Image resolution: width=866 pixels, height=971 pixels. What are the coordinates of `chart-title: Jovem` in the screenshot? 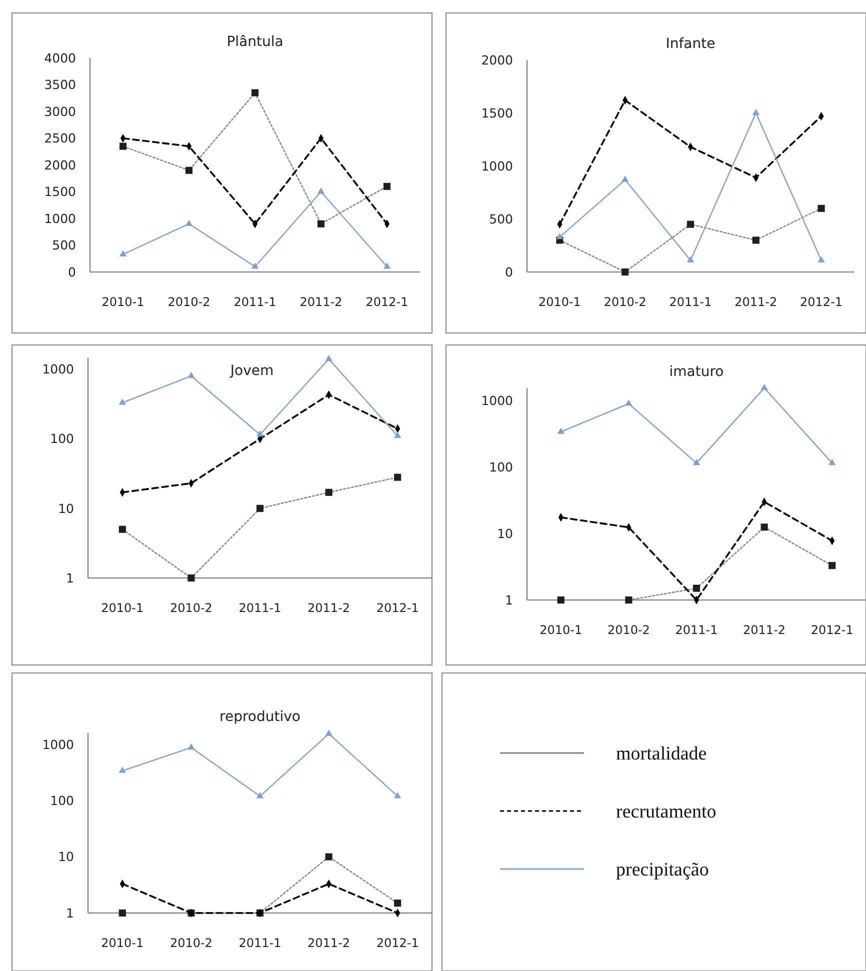 It's located at (251, 371).